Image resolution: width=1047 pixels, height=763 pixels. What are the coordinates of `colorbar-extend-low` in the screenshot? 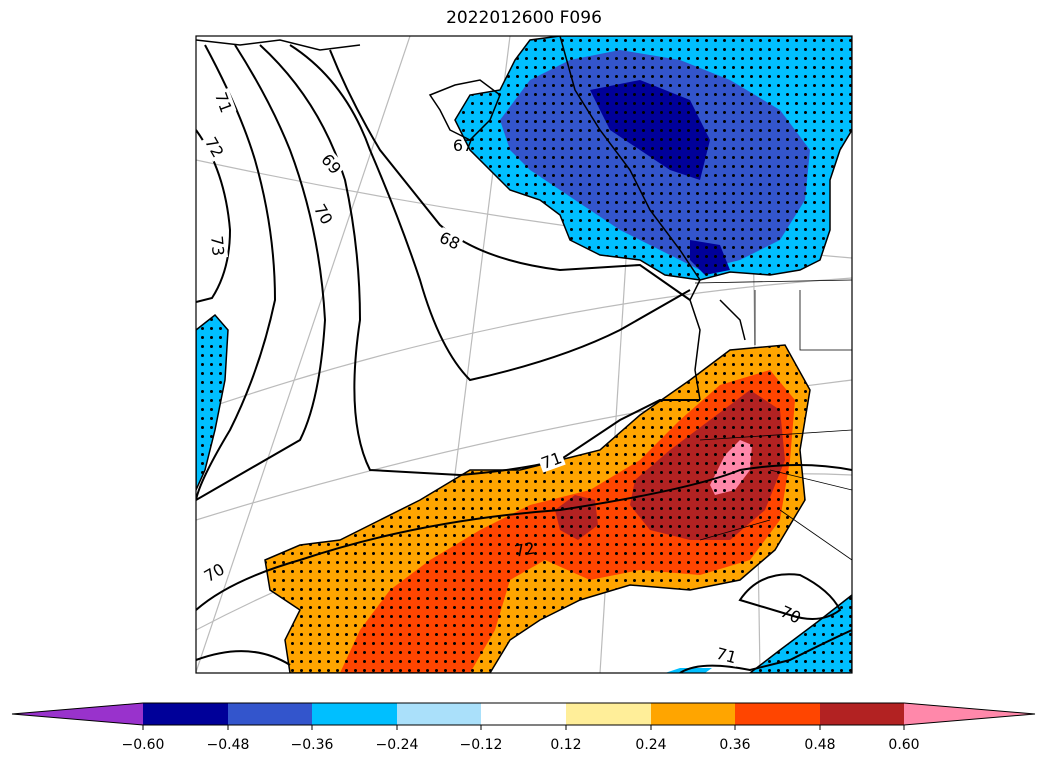 It's located at (77, 714).